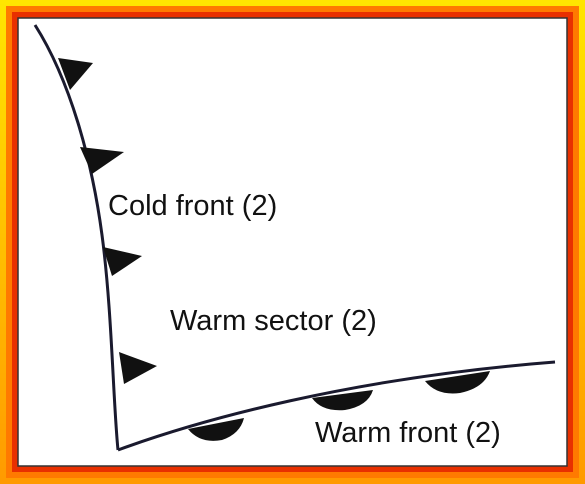 This screenshot has height=484, width=585. What do you see at coordinates (408, 433) in the screenshot?
I see `warm-front-label: Warm front (2)` at bounding box center [408, 433].